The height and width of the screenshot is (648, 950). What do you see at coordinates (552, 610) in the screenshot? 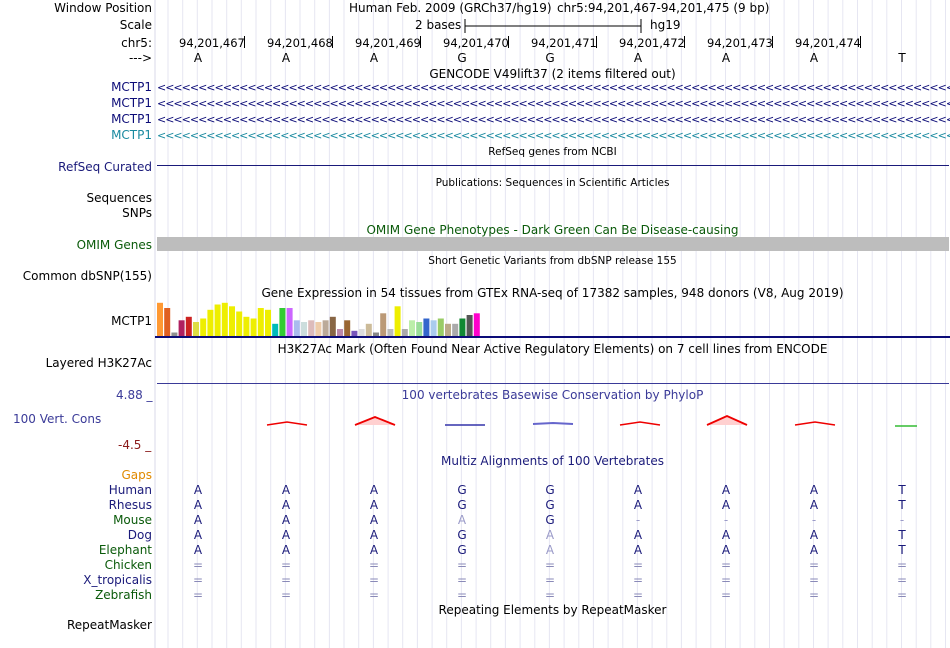
I see `repeatmasker-track-title: Repeating Elements by RepeatMasker` at bounding box center [552, 610].